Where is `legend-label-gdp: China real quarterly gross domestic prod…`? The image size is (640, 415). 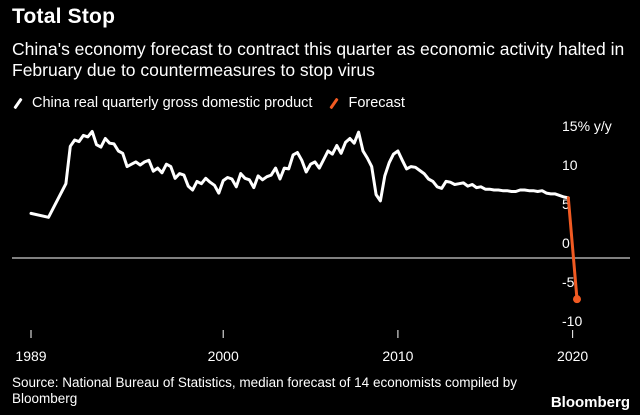
legend-label-gdp: China real quarterly gross domestic prod… is located at coordinates (172, 103).